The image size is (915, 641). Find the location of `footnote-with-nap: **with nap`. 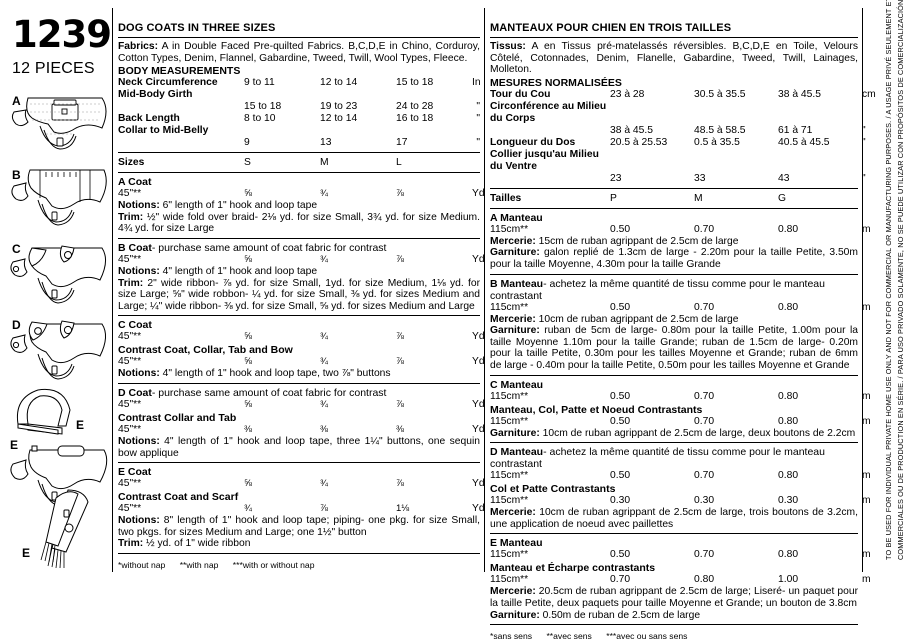

footnote-with-nap: **with nap is located at coordinates (199, 564).